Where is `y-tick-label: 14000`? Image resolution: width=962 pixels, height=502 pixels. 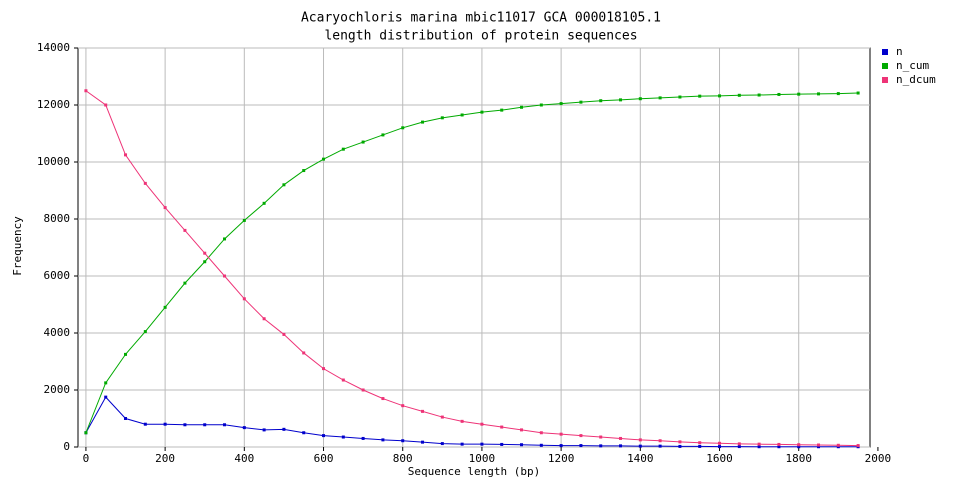 y-tick-label: 14000 is located at coordinates (53, 47).